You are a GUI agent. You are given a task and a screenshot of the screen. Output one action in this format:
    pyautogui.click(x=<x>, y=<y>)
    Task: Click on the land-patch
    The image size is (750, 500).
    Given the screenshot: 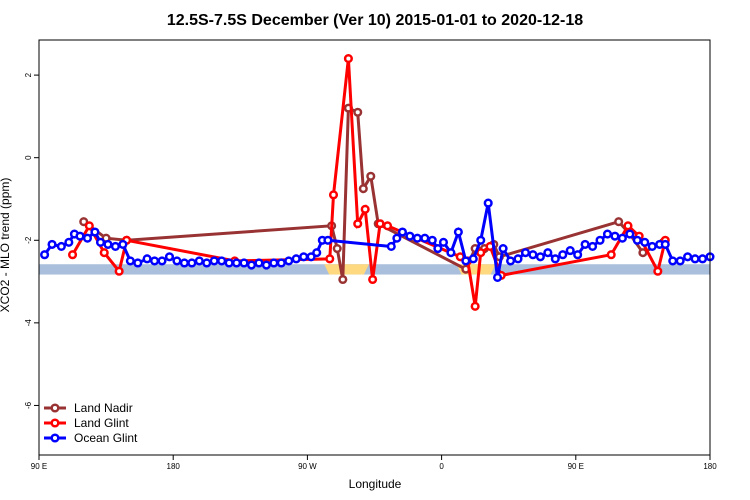 What is the action you would take?
    pyautogui.click(x=346, y=269)
    